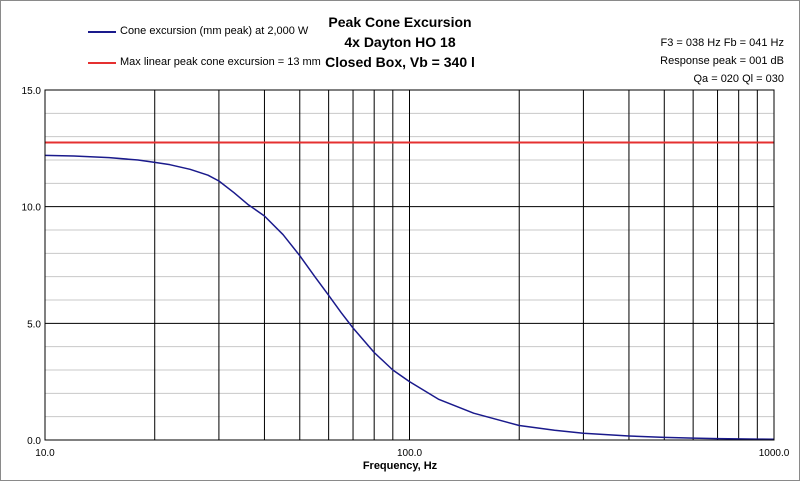 Image resolution: width=800 pixels, height=481 pixels. I want to click on y-tick-label: 10.0, so click(32, 208).